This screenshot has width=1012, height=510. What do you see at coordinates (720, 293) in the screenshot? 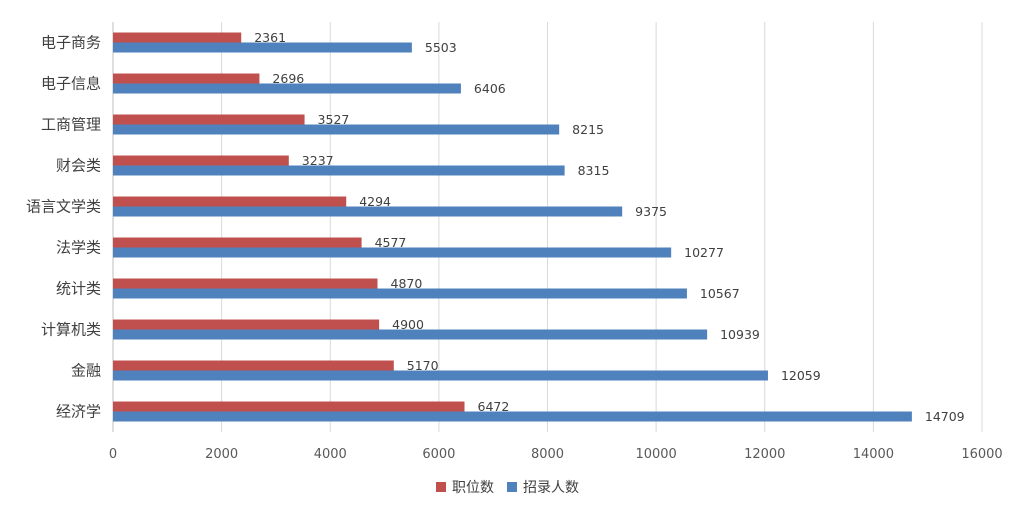
I see `data-label: 10567` at bounding box center [720, 293].